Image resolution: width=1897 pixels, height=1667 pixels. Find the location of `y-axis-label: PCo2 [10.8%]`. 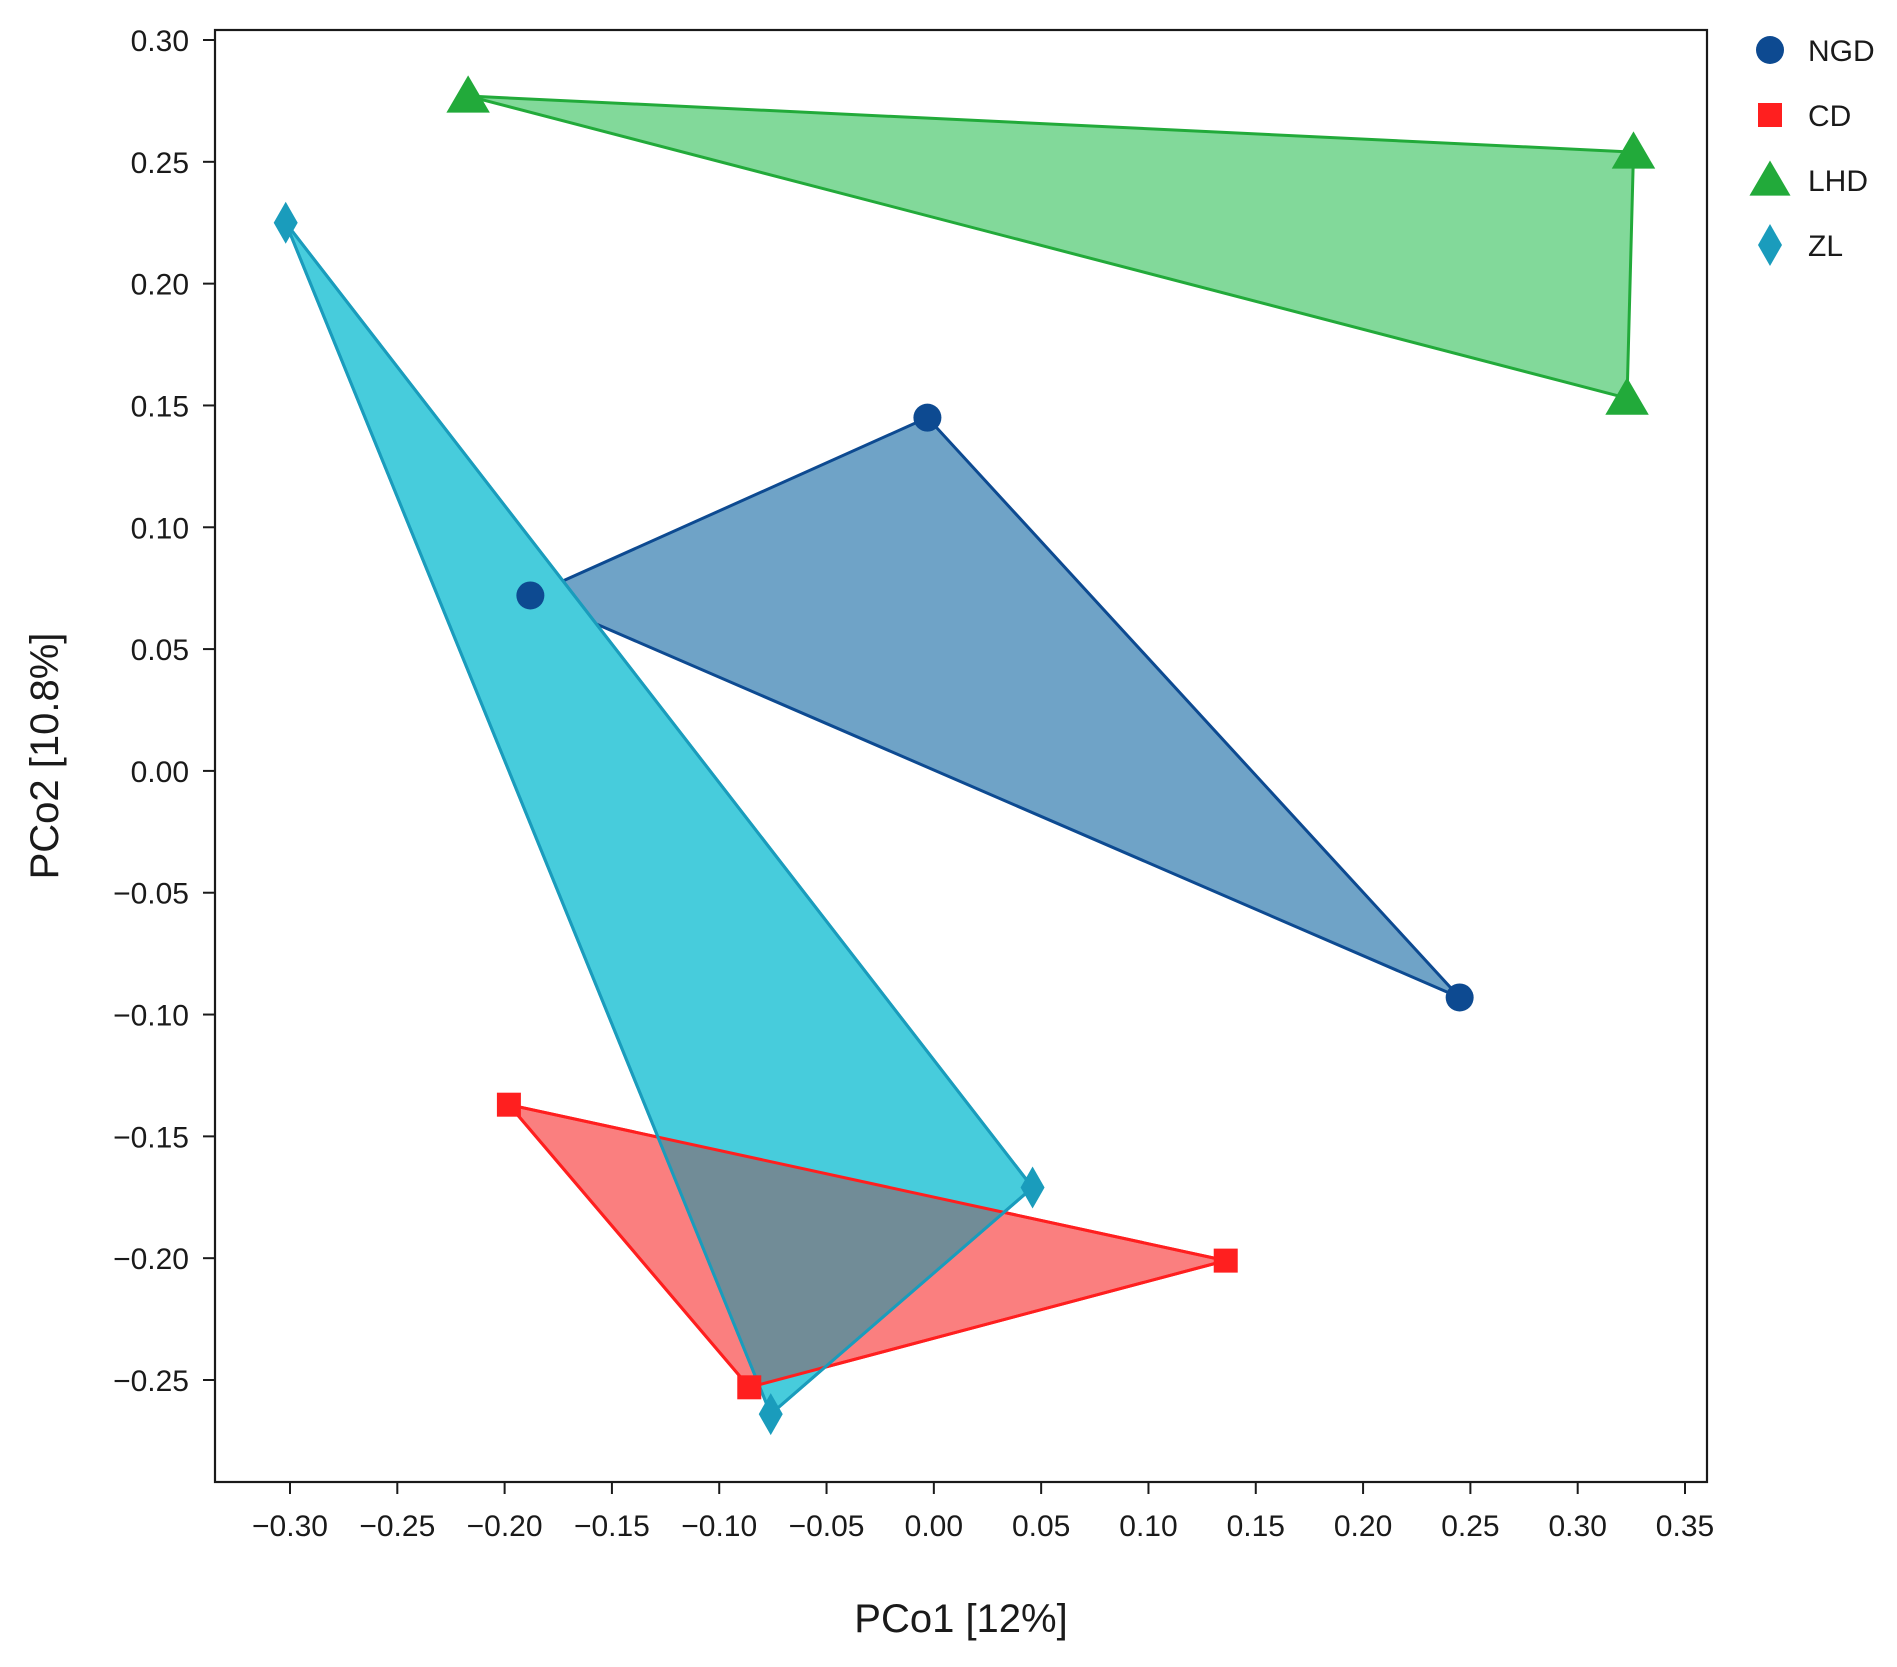

y-axis-label: PCo2 [10.8%] is located at coordinates (45, 756).